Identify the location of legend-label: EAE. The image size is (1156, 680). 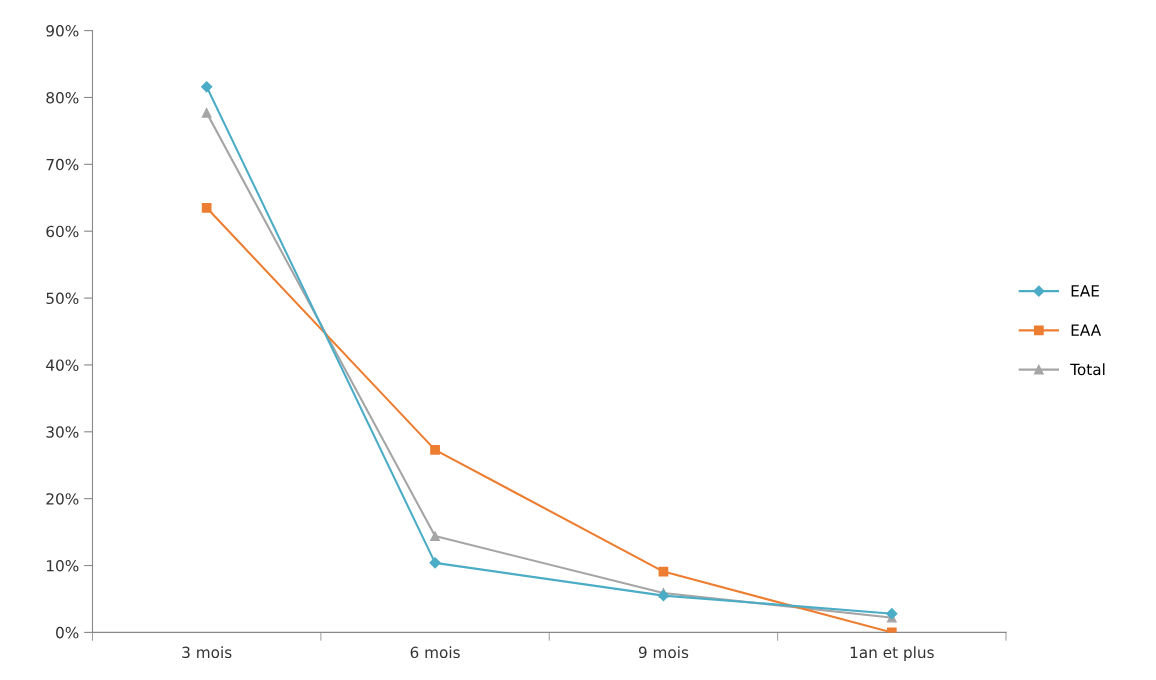
(1085, 291).